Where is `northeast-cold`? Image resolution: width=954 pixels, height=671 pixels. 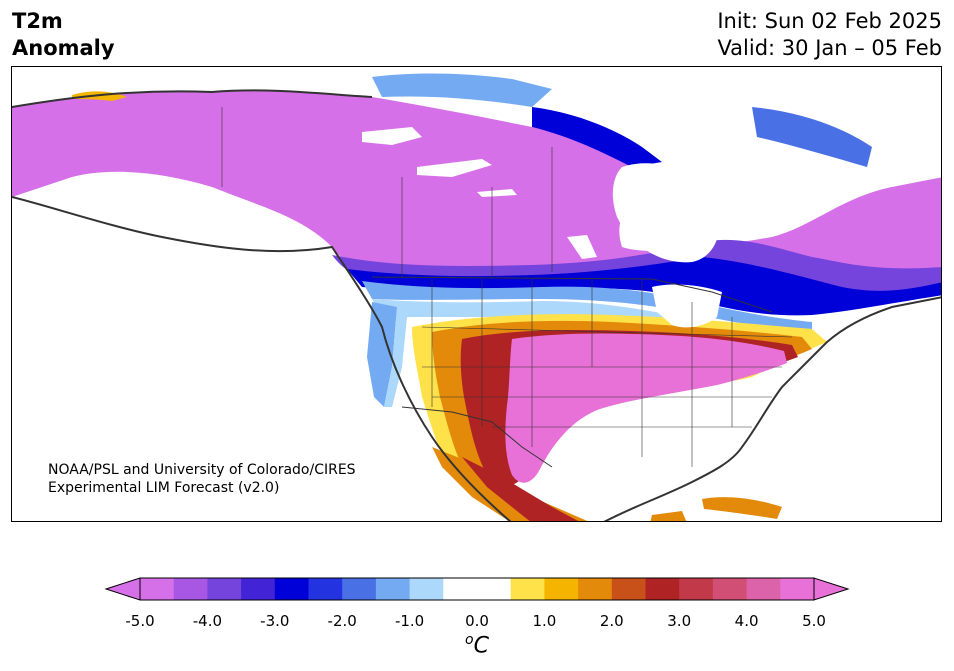 northeast-cold is located at coordinates (597, 137).